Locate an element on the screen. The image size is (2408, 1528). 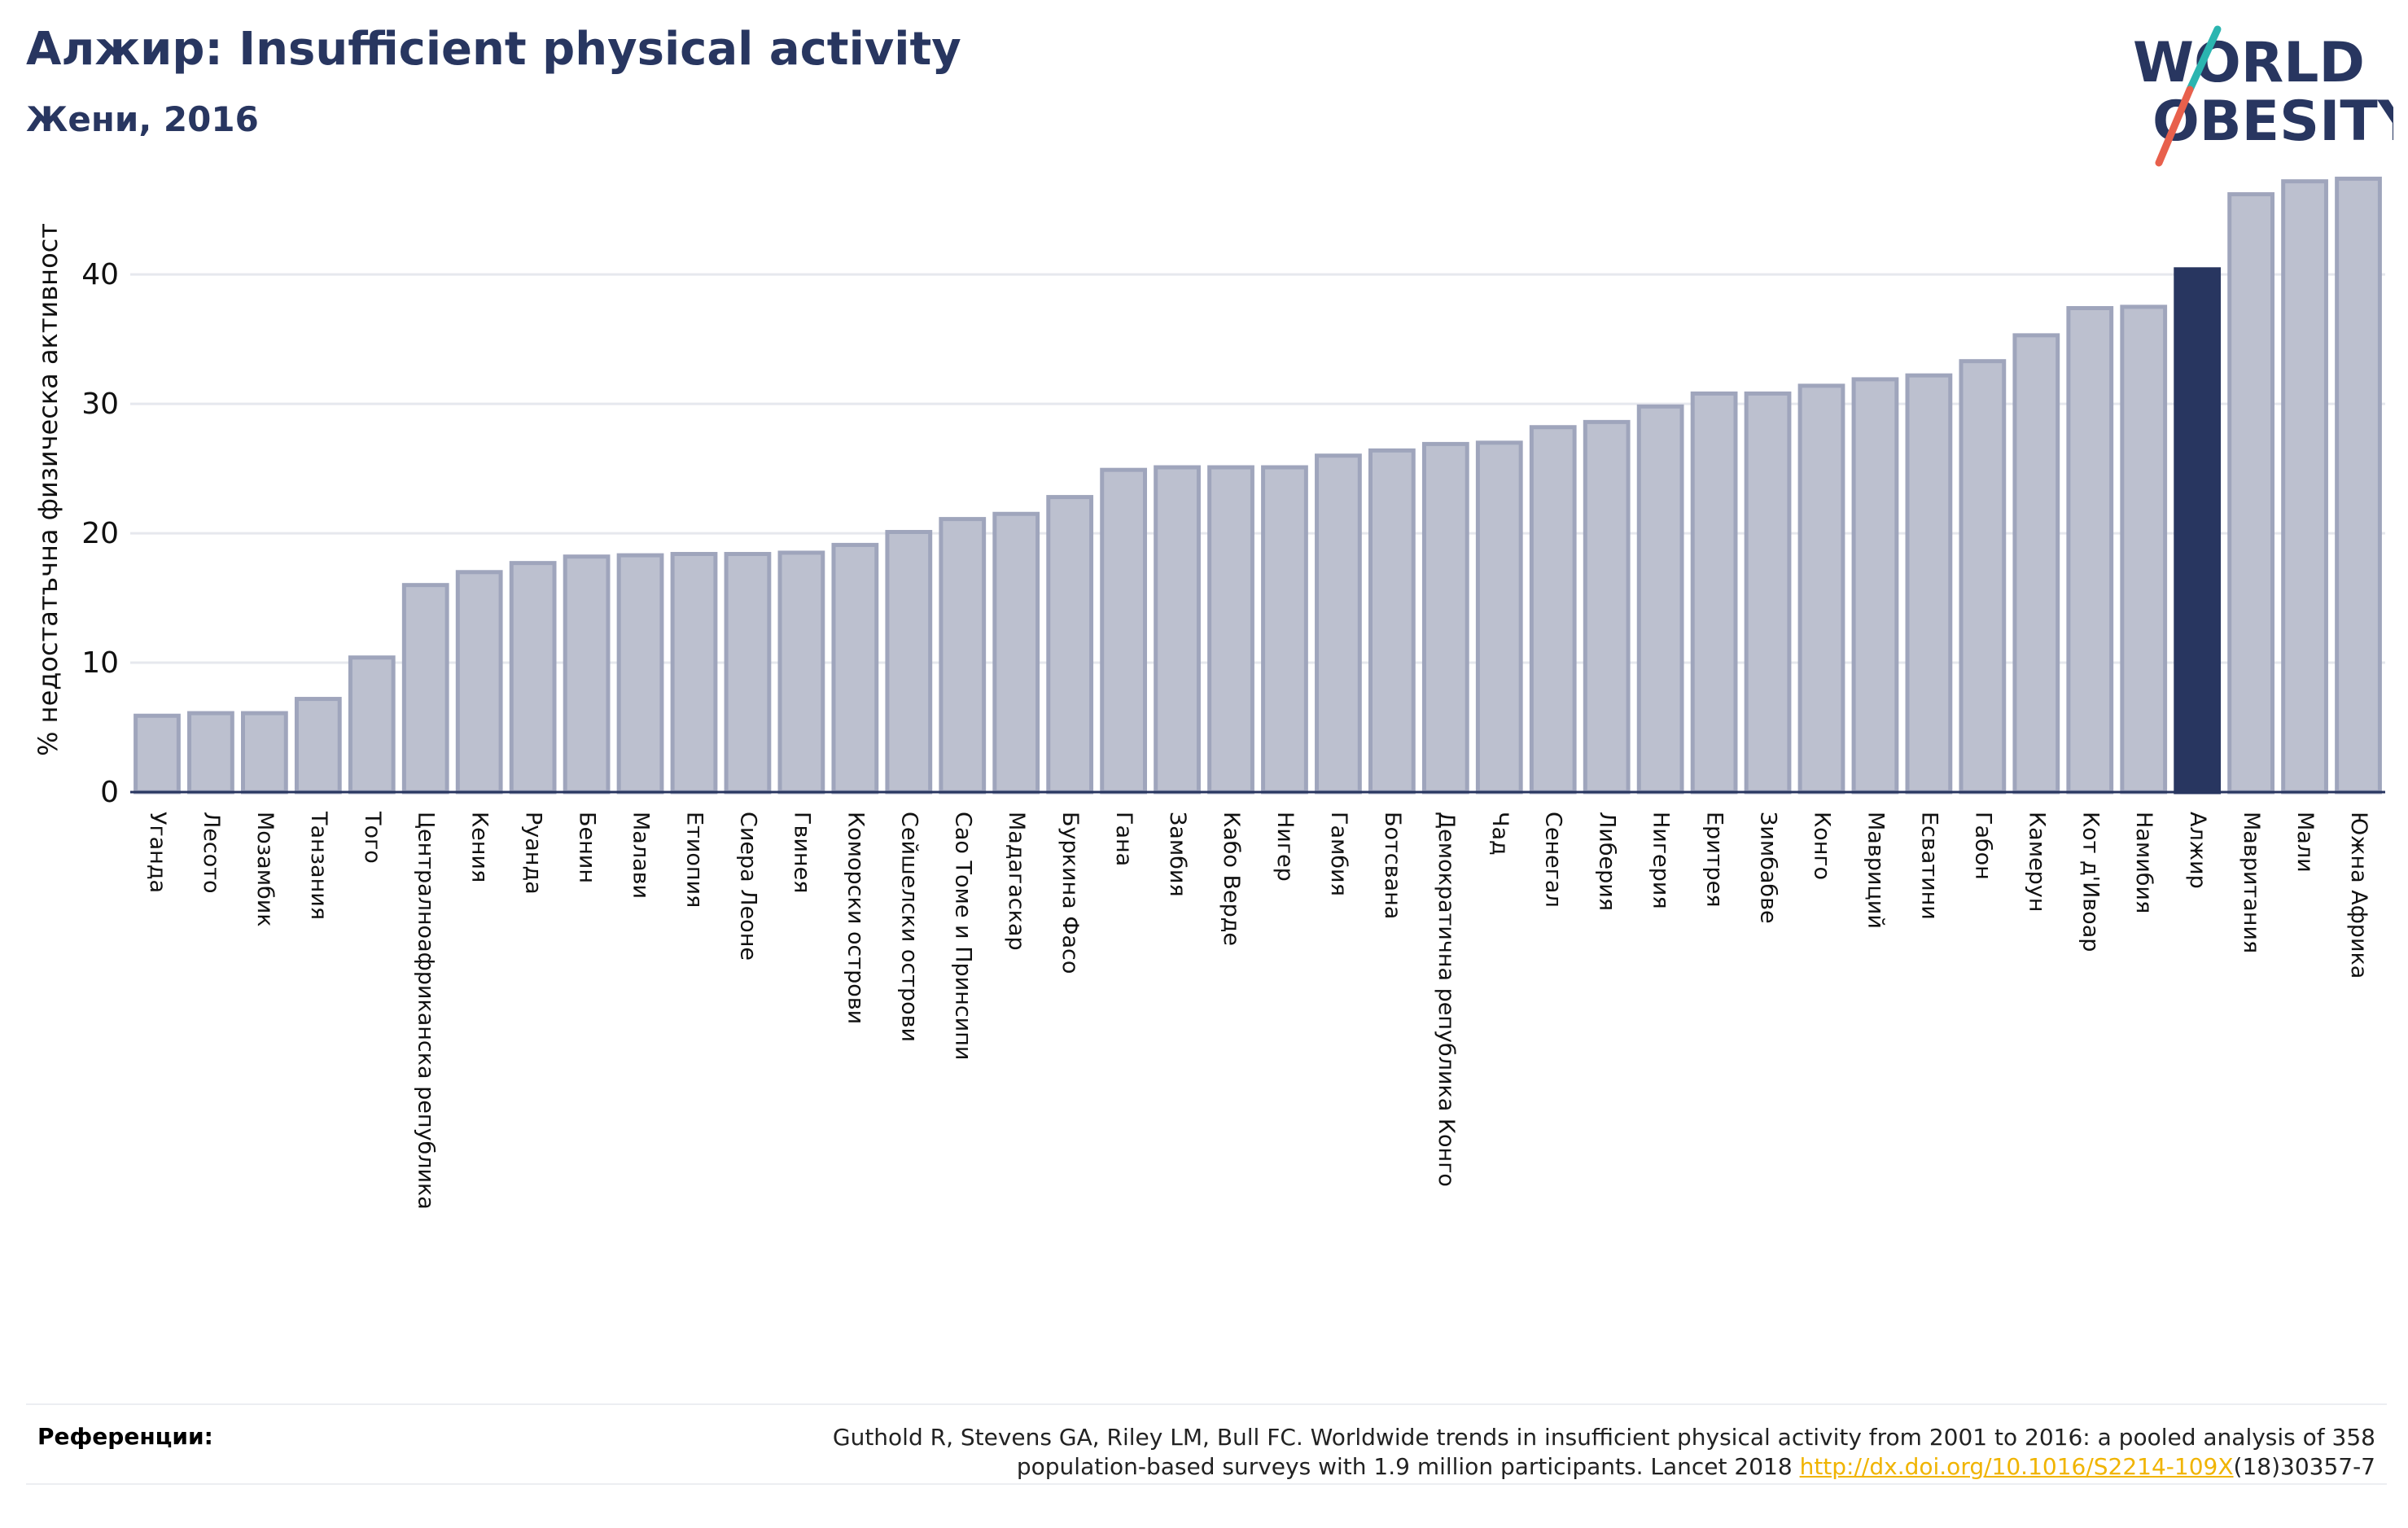
y-tick-label: 10 is located at coordinates (100, 663).